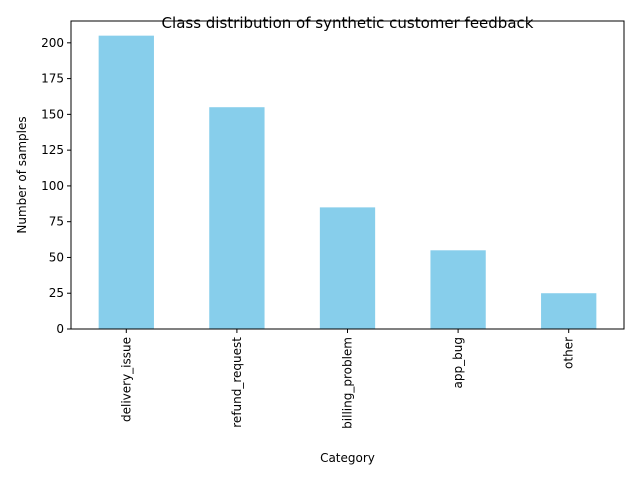  What do you see at coordinates (60, 329) in the screenshot?
I see `y-tick-label: 0` at bounding box center [60, 329].